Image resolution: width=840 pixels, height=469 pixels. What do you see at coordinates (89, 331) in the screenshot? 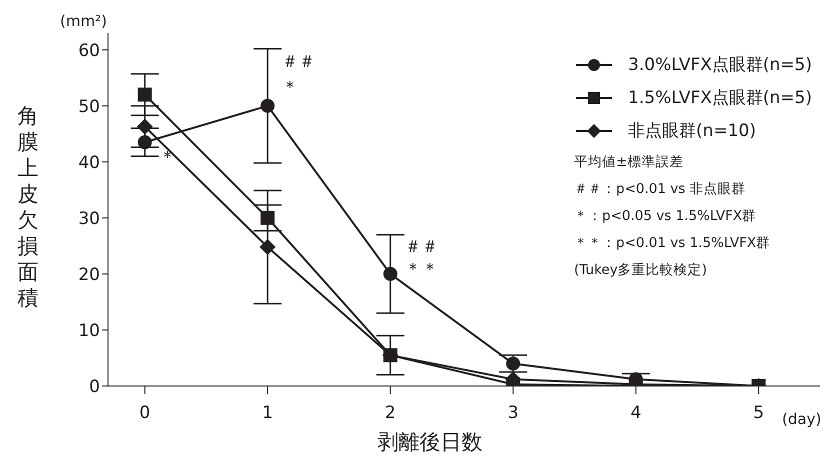
I see `y-tick-label: 10` at bounding box center [89, 331].